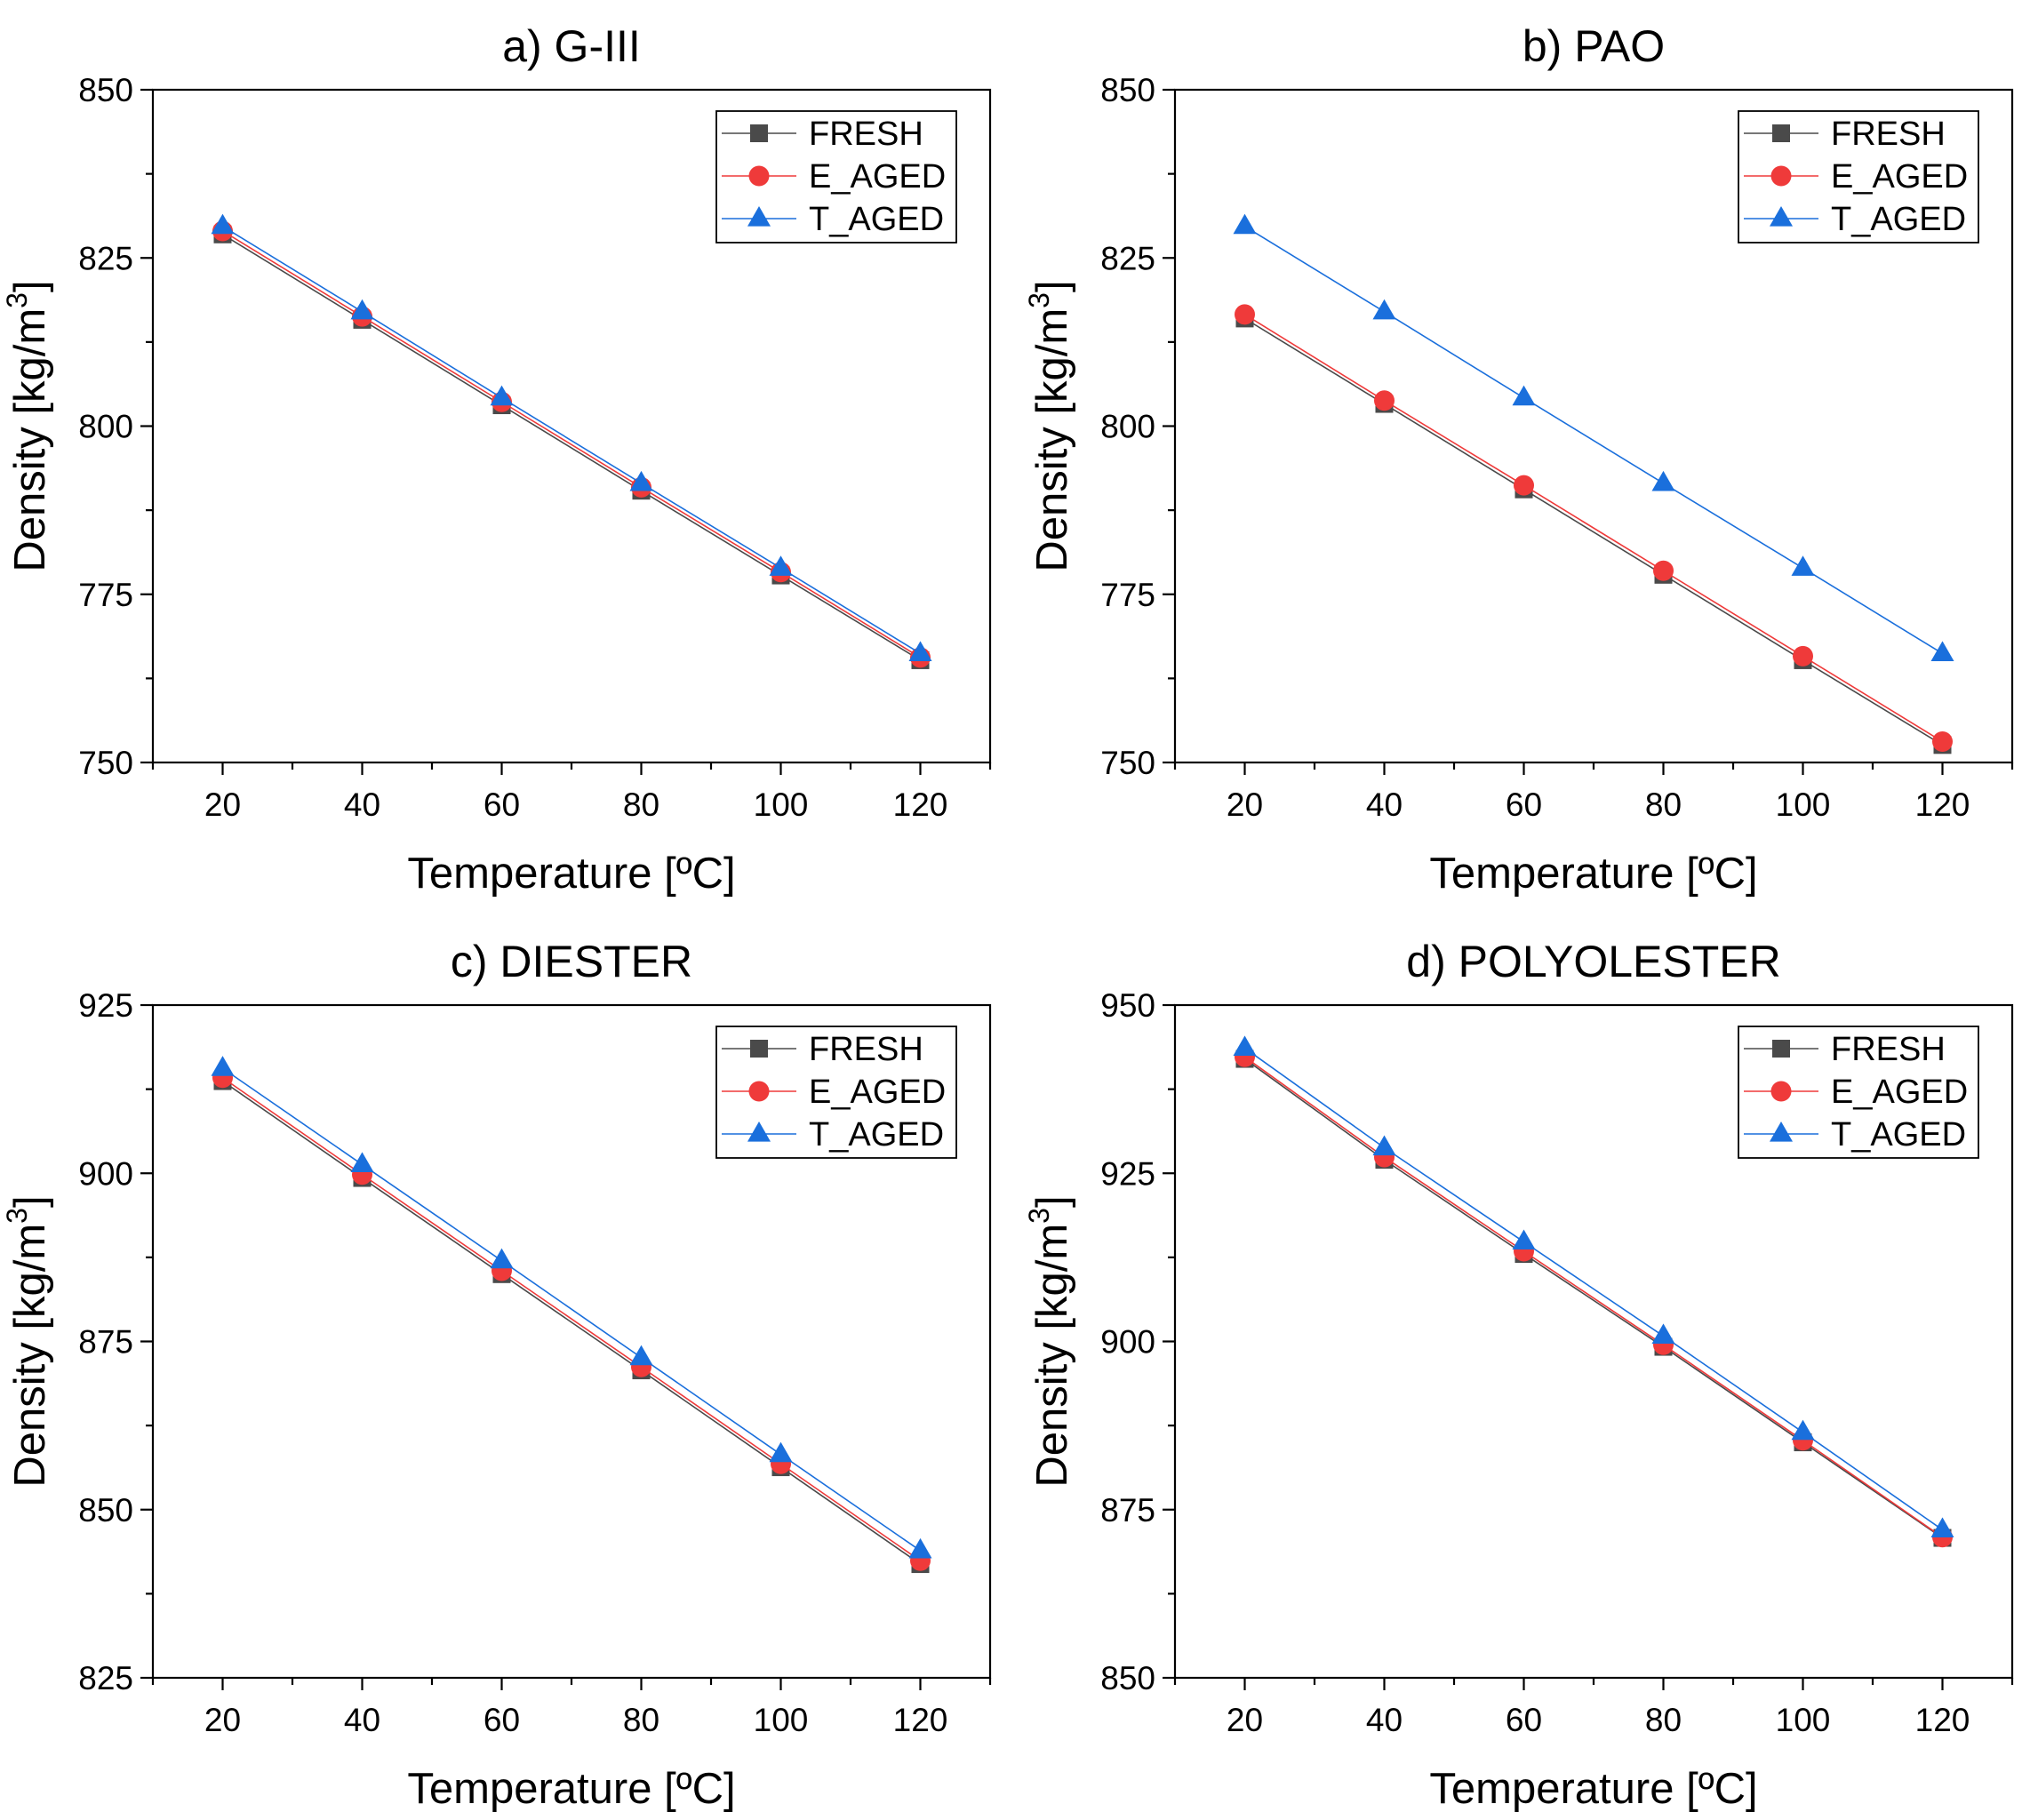  What do you see at coordinates (1127, 1006) in the screenshot?
I see `y-tick-label: 950` at bounding box center [1127, 1006].